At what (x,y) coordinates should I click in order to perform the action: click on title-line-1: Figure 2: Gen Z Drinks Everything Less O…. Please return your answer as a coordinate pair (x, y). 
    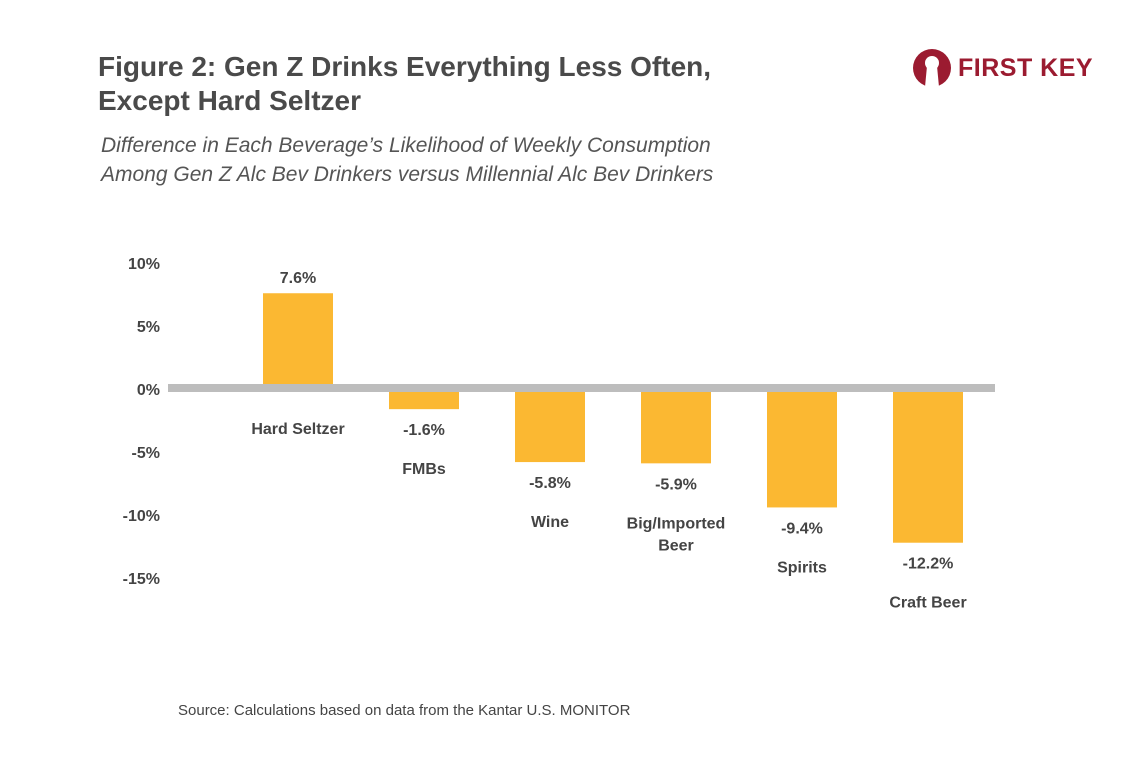
    Looking at the image, I should click on (405, 66).